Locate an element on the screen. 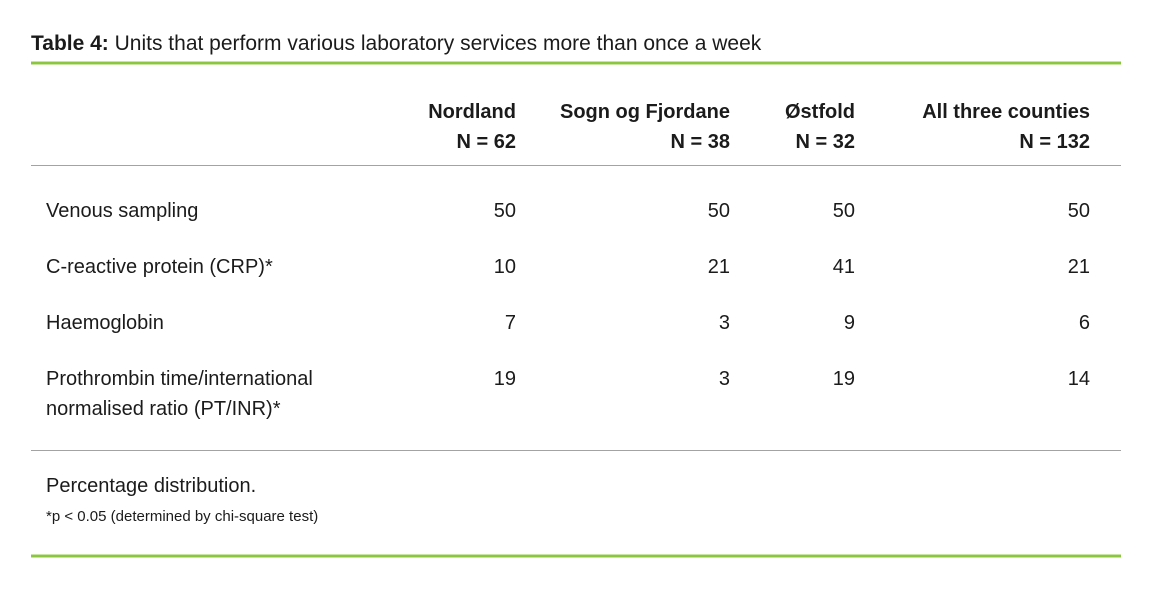 This screenshot has height=591, width=1163. footer-divider is located at coordinates (576, 450).